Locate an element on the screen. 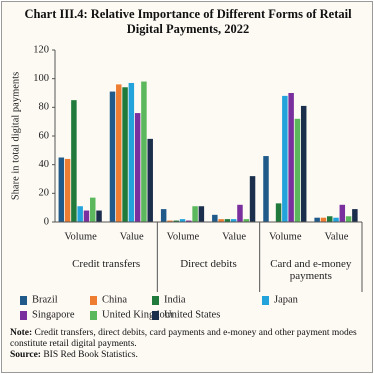 The image size is (374, 374). y-tick-label: 60 is located at coordinates (44, 135).